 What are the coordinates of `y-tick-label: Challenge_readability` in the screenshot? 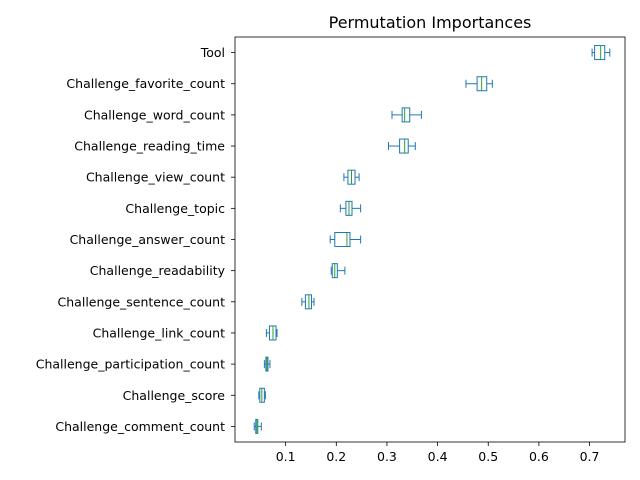 It's located at (158, 270).